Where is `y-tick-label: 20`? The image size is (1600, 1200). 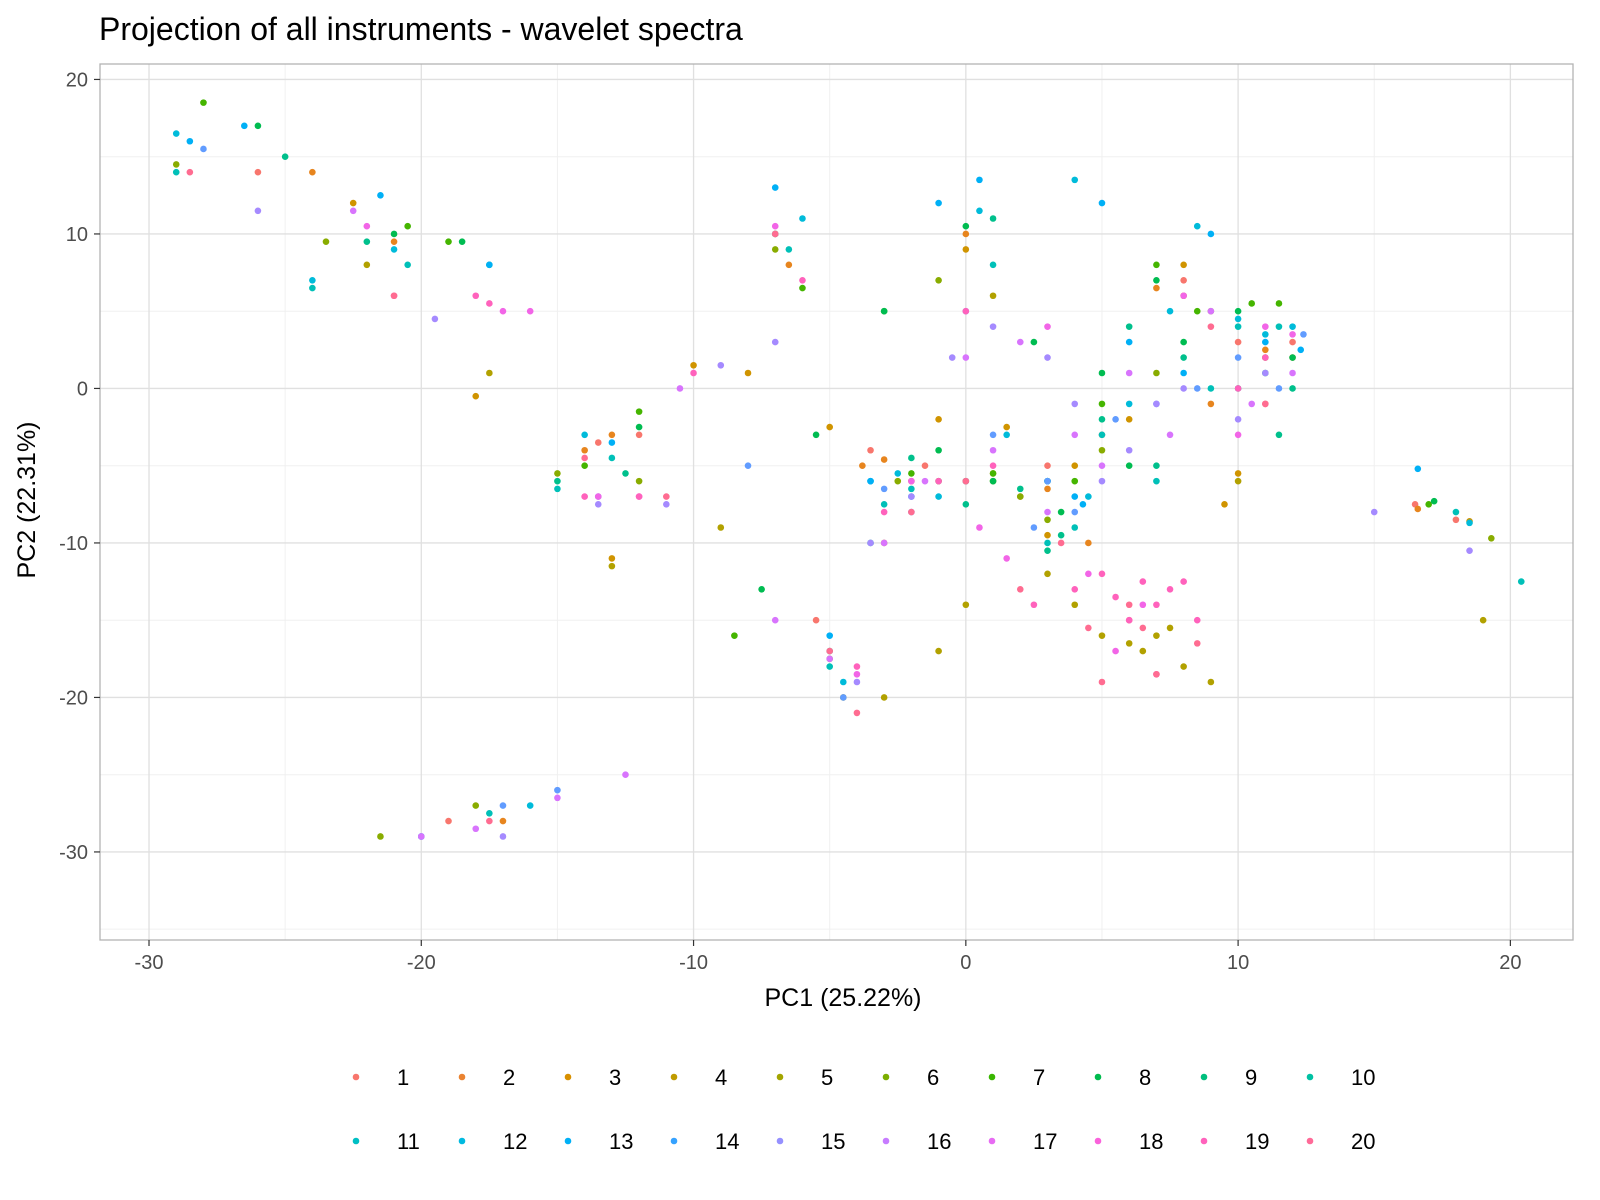 y-tick-label: 20 is located at coordinates (77, 80).